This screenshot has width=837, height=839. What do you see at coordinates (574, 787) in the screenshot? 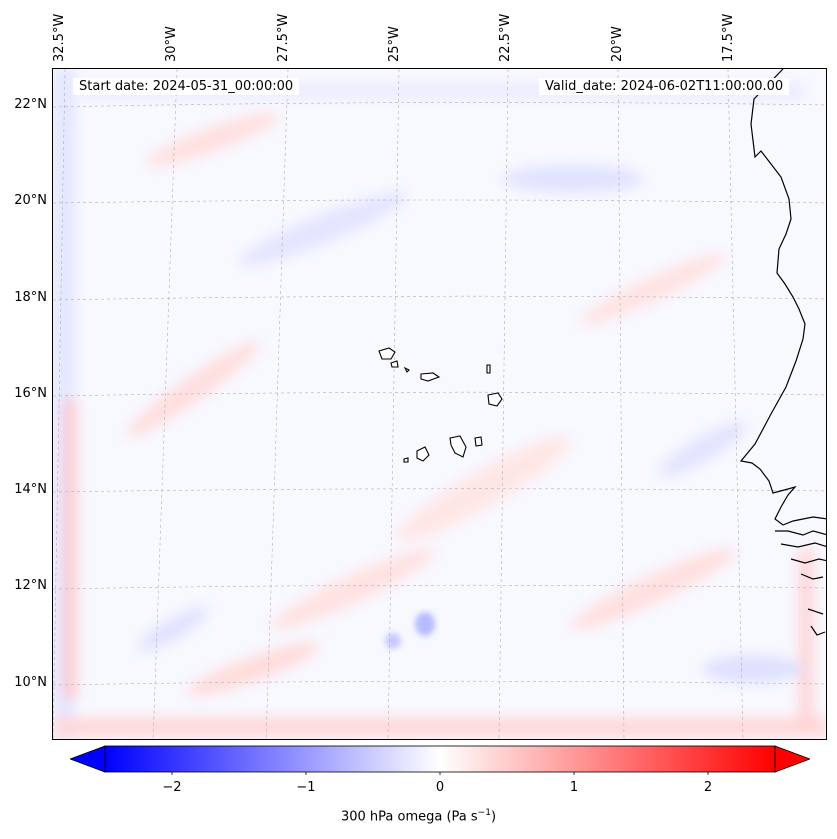
I see `colorbar-tick-1: 1` at bounding box center [574, 787].